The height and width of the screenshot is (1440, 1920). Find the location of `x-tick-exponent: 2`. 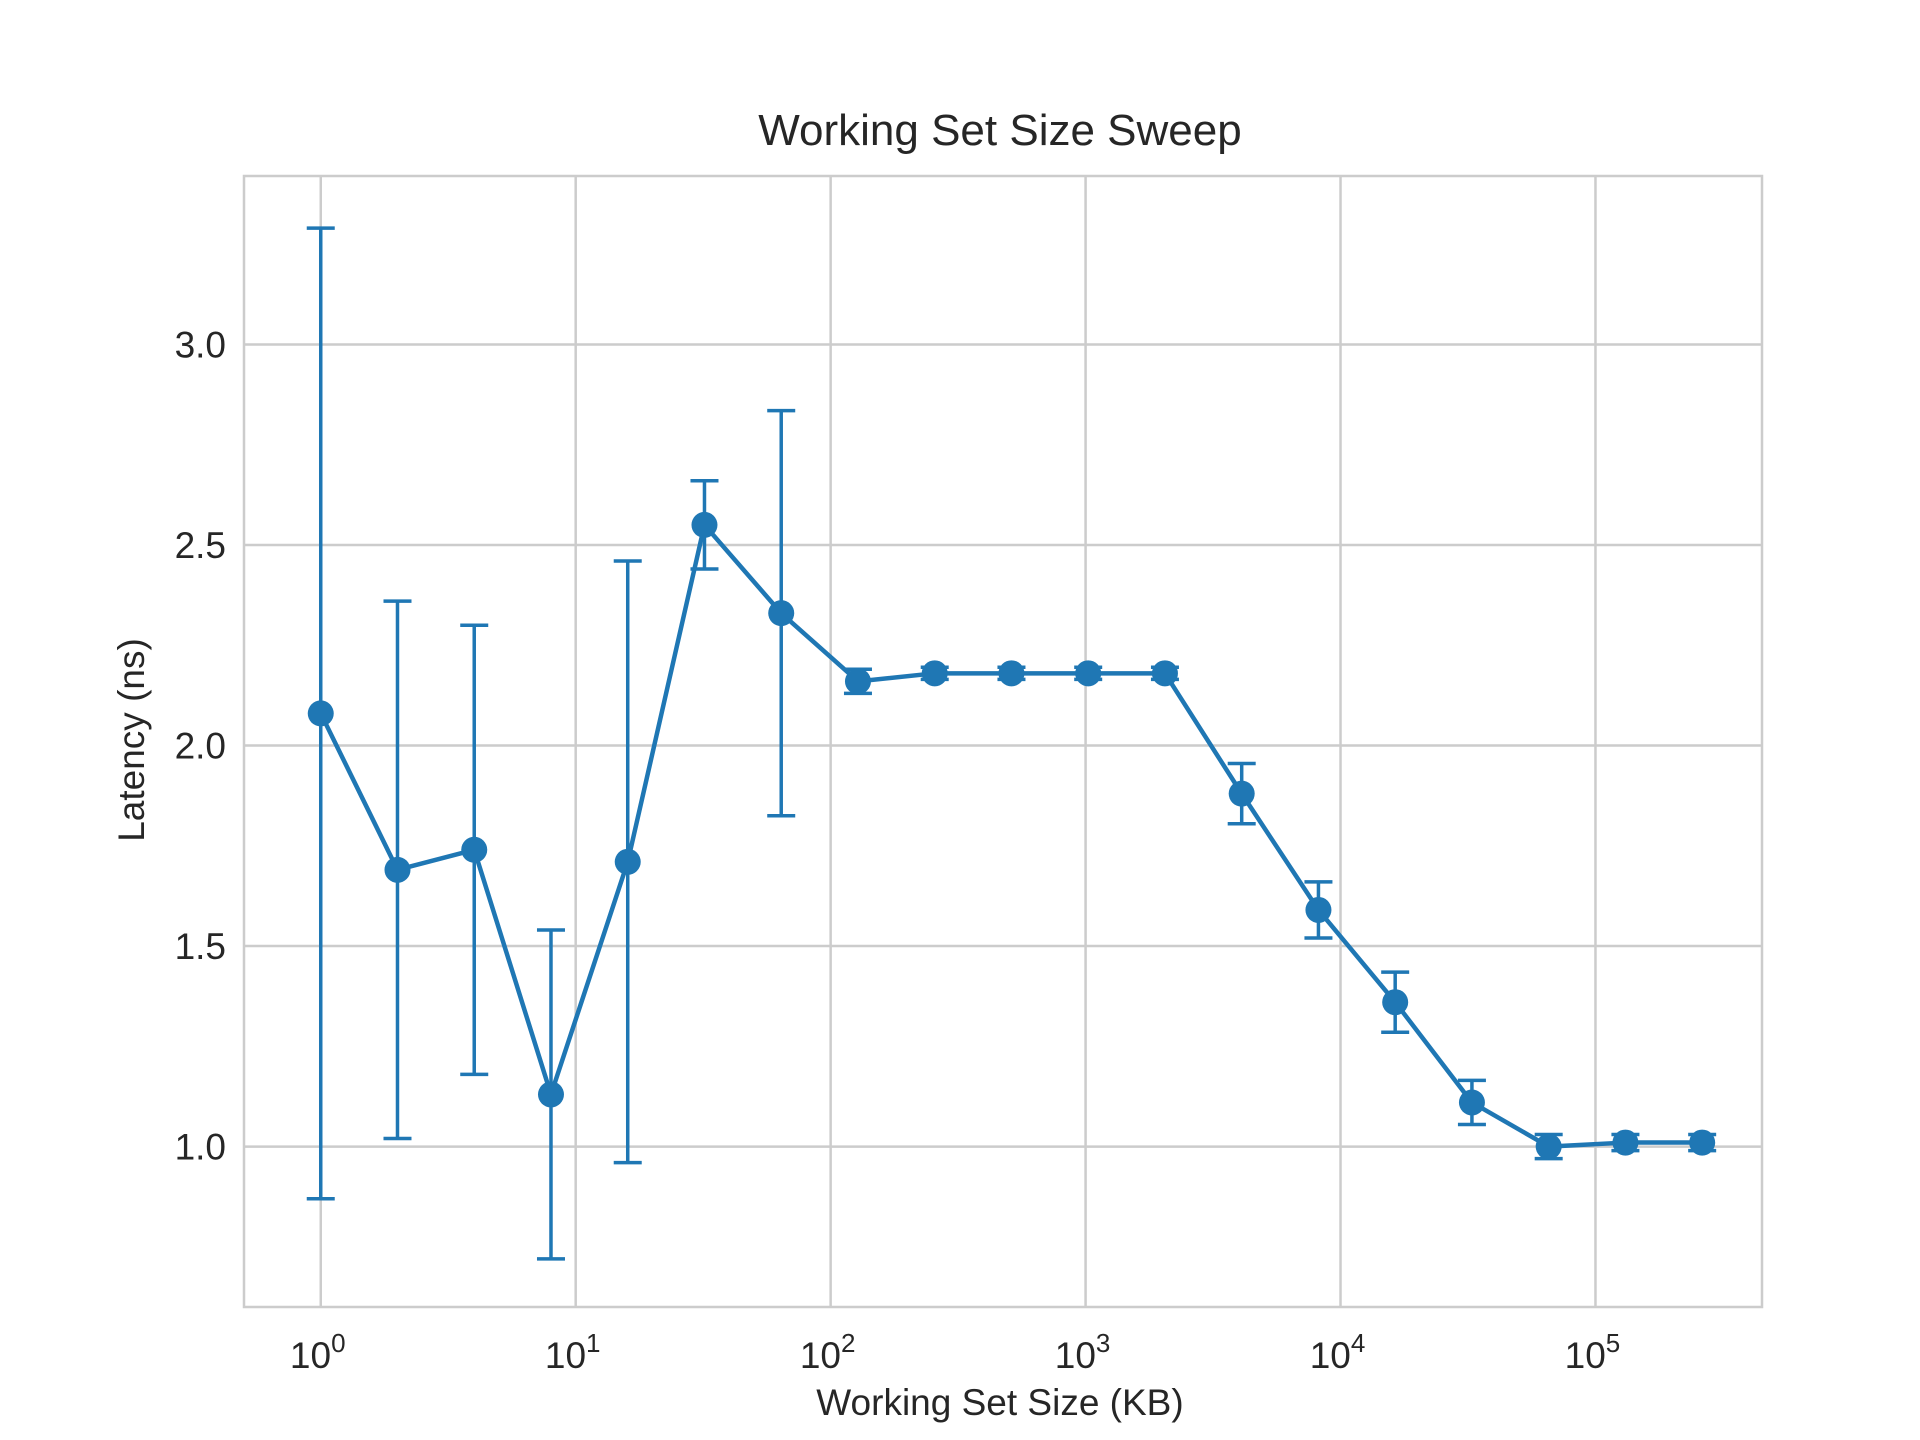

x-tick-exponent: 2 is located at coordinates (848, 1343).